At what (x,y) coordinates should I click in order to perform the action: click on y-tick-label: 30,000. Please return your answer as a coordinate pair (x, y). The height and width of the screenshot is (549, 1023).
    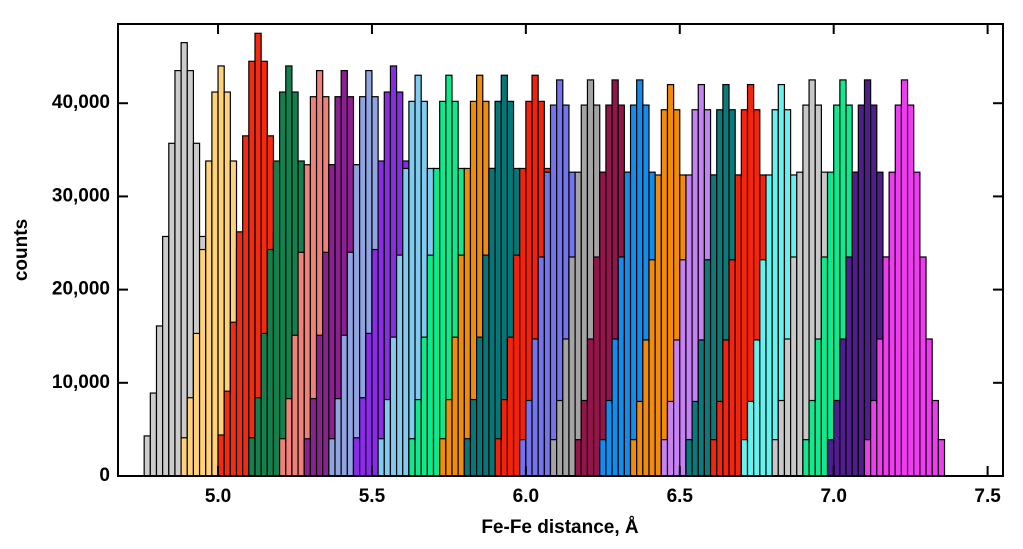
    Looking at the image, I should click on (81, 195).